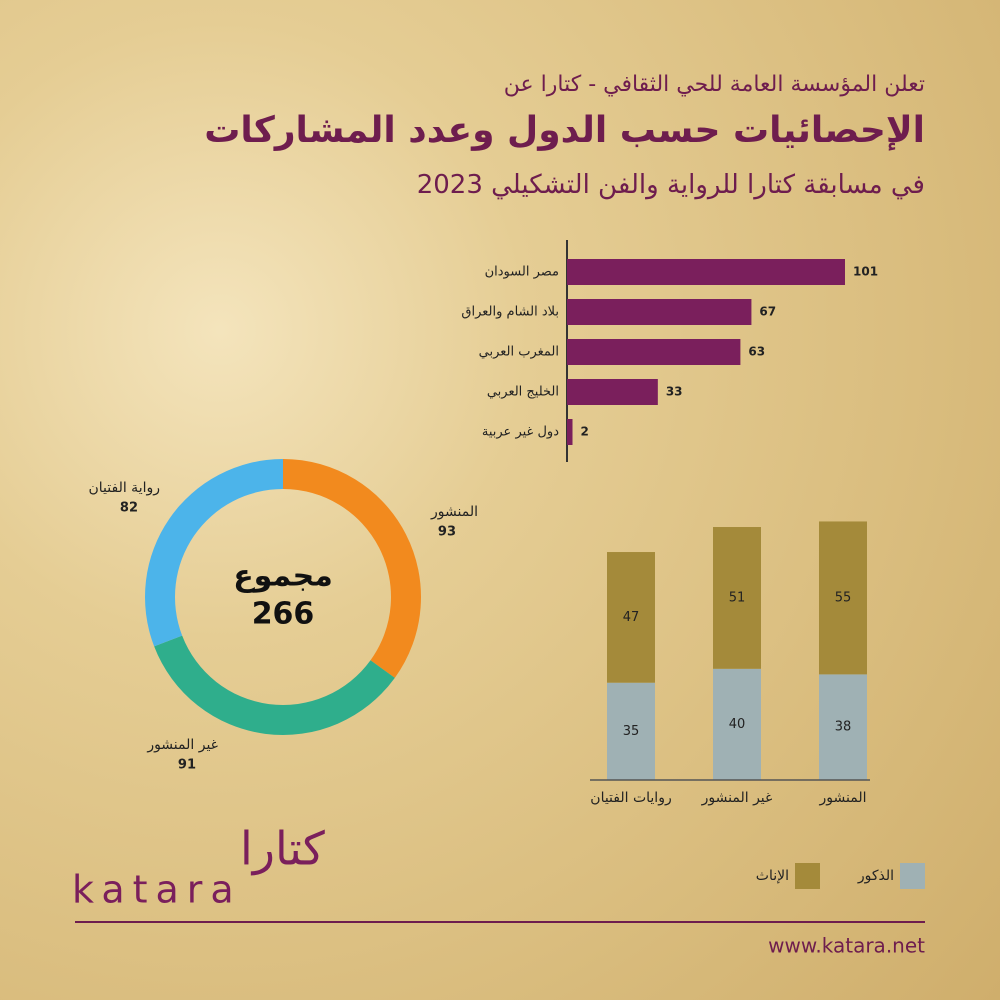  Describe the element at coordinates (522, 272) in the screenshot. I see `category-label: مصر السودان` at that location.